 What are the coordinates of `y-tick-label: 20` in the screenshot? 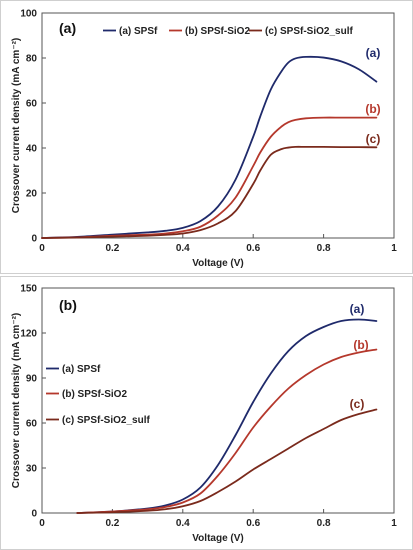 It's located at (32, 194).